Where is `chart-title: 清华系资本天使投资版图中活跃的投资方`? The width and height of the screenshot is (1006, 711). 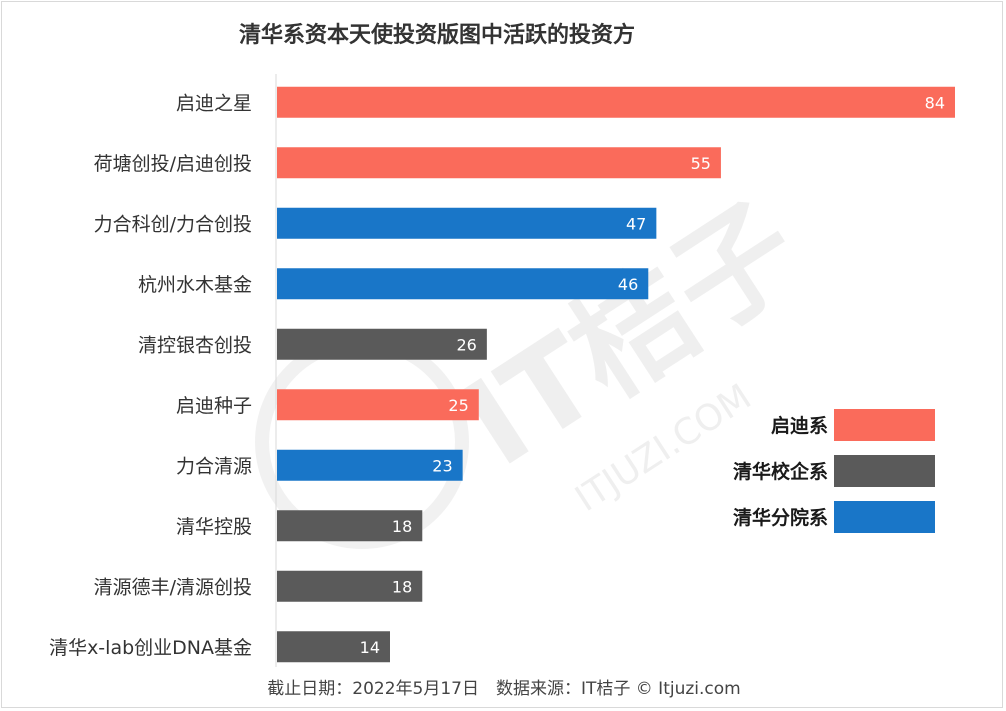
chart-title: 清华系资本天使投资版图中活跃的投资方 is located at coordinates (437, 35).